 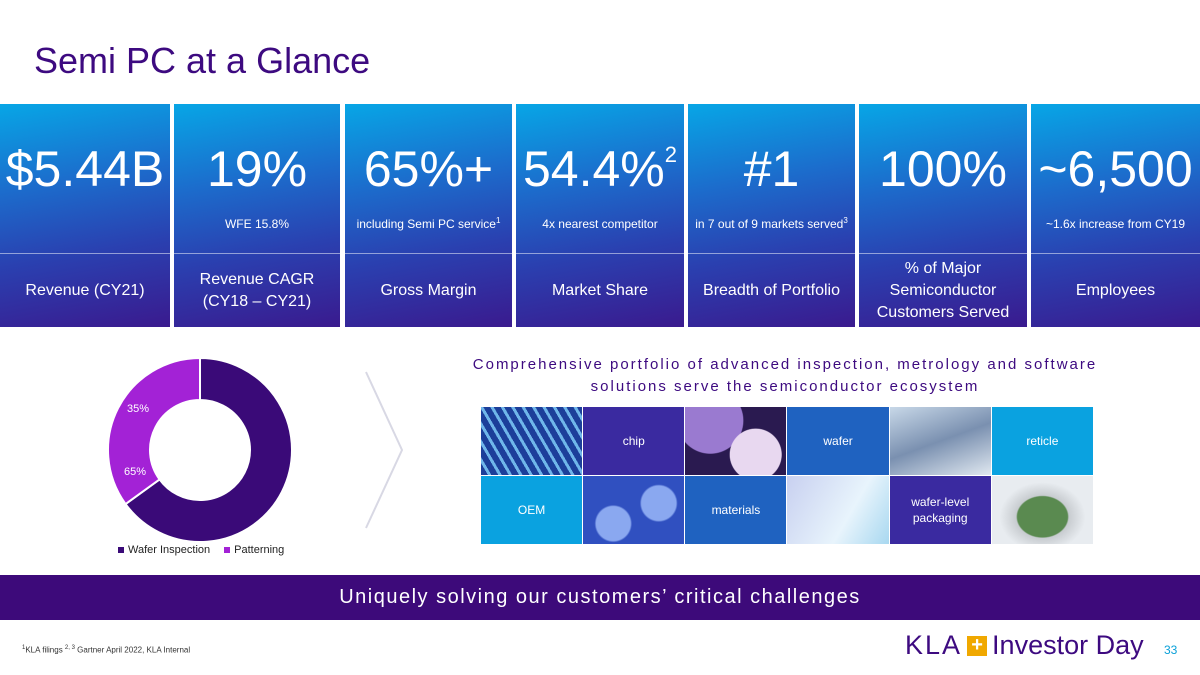 What do you see at coordinates (1115, 224) in the screenshot?
I see `metric-detail: ~1.6x increase from CY19` at bounding box center [1115, 224].